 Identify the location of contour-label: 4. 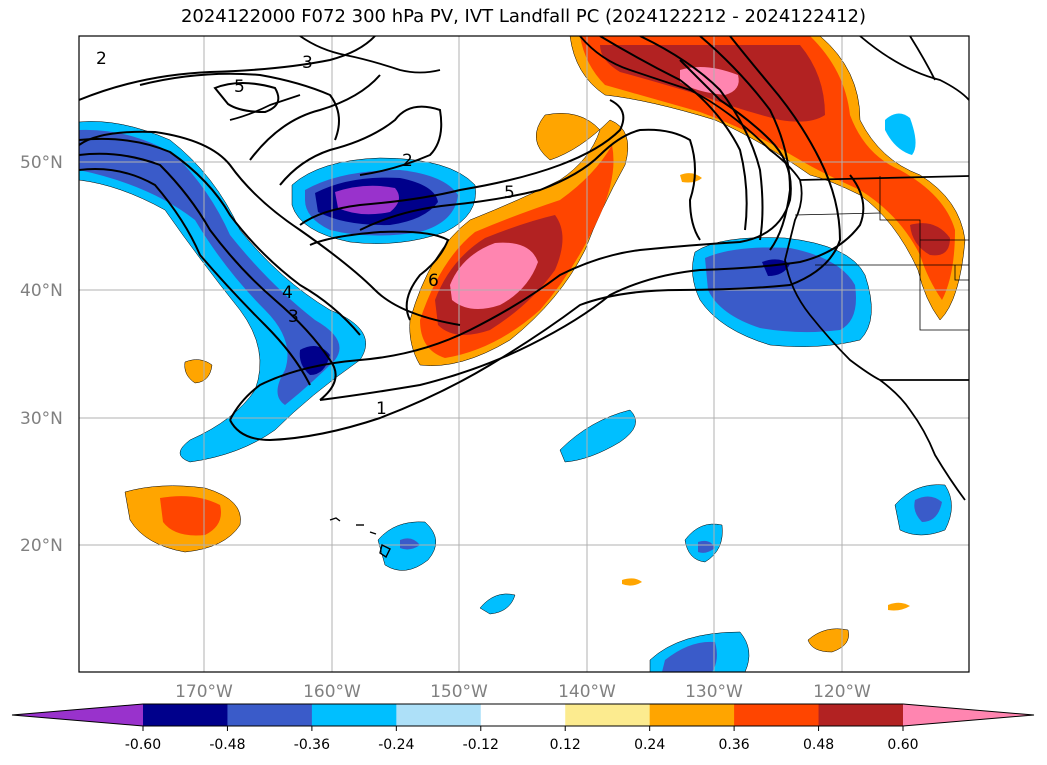
(287, 293).